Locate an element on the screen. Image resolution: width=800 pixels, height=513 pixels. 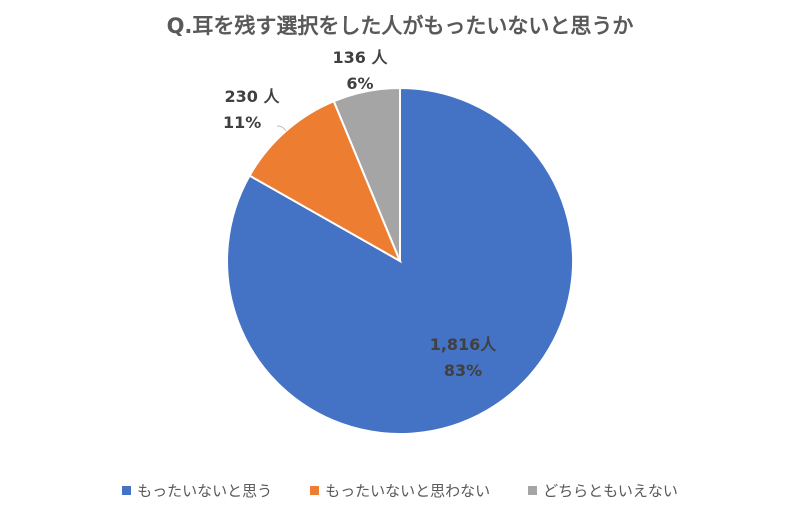
legend-swatch-blue is located at coordinates (127, 490).